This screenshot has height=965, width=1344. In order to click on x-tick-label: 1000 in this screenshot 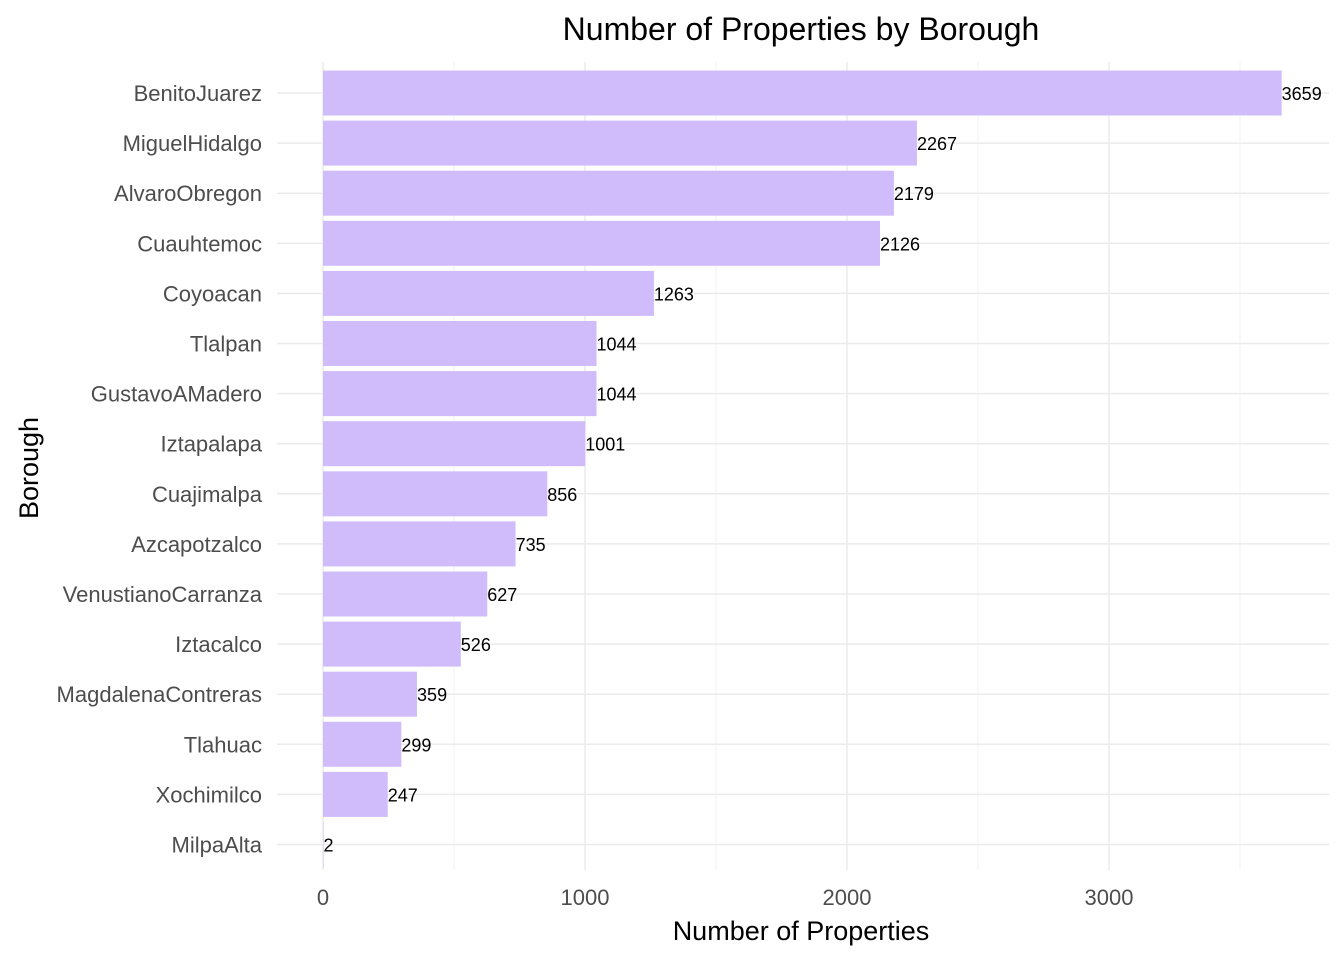, I will do `click(585, 897)`.